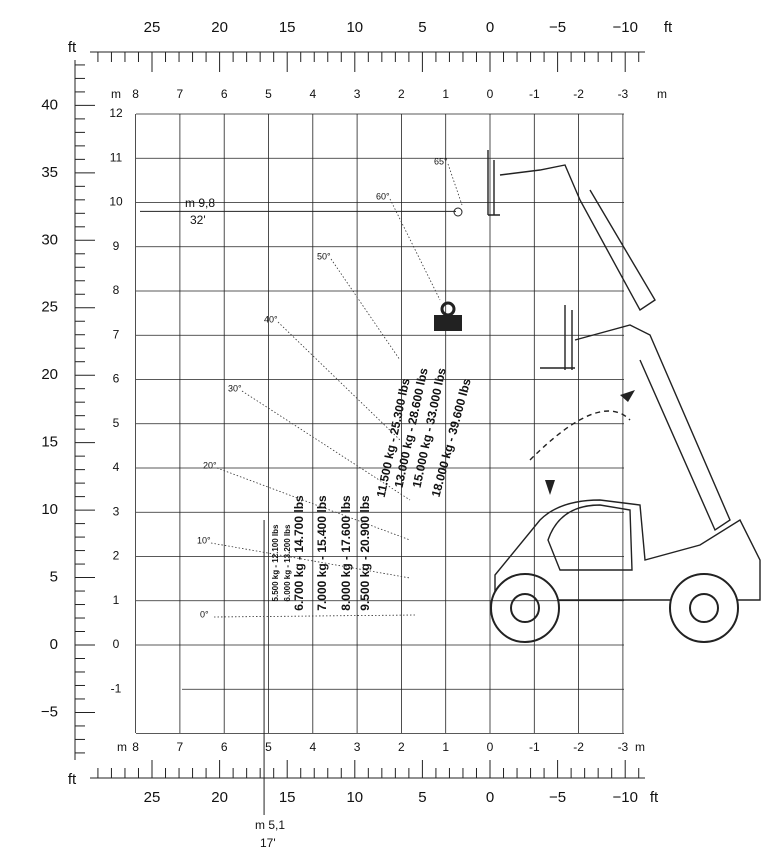  I want to click on bottom-ft-label: 15, so click(287, 797).